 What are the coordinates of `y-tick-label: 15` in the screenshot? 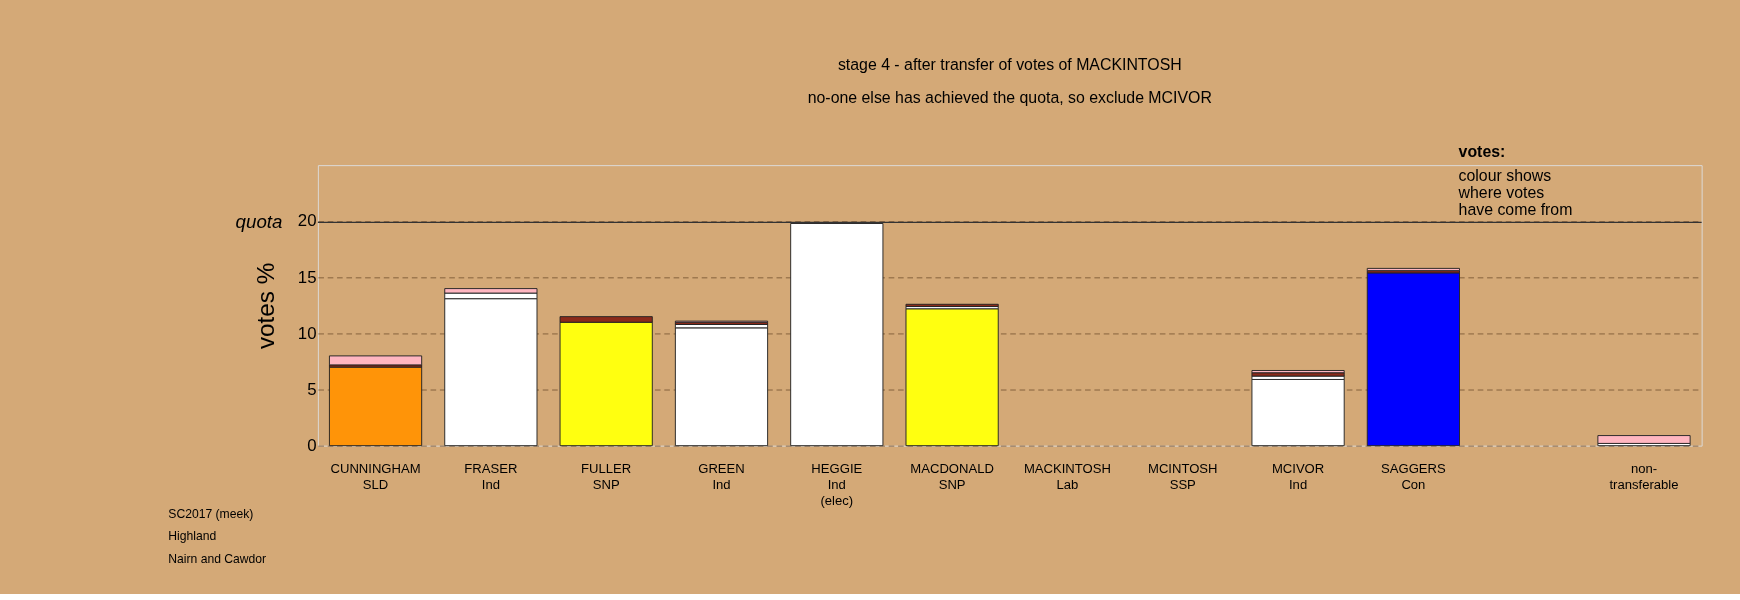 It's located at (307, 277).